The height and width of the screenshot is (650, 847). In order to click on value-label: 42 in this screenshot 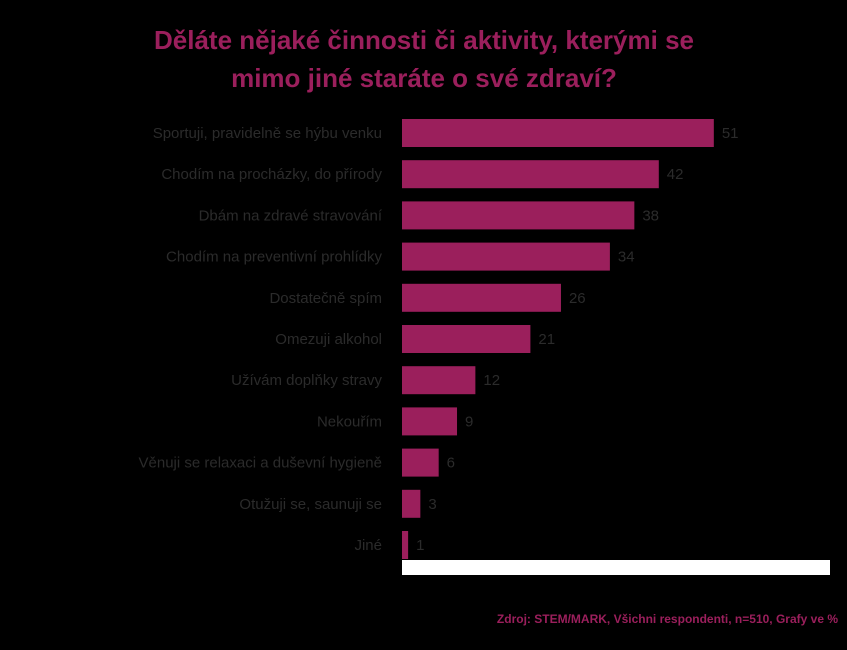, I will do `click(675, 174)`.